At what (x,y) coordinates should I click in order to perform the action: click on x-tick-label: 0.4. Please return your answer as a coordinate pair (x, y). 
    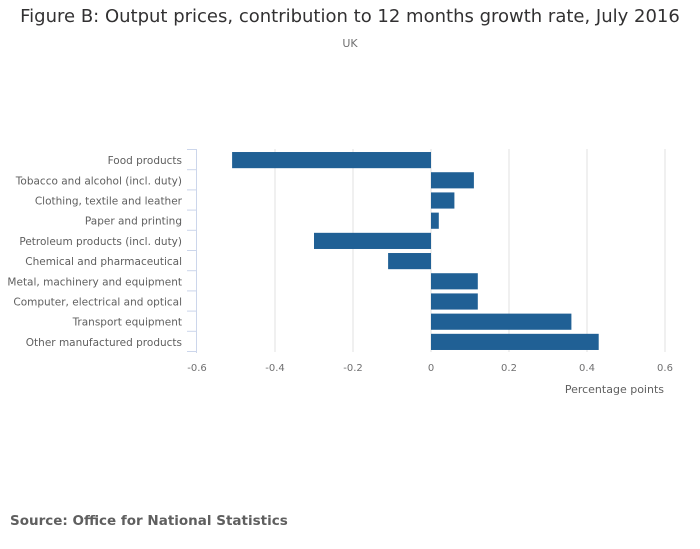
    Looking at the image, I should click on (587, 368).